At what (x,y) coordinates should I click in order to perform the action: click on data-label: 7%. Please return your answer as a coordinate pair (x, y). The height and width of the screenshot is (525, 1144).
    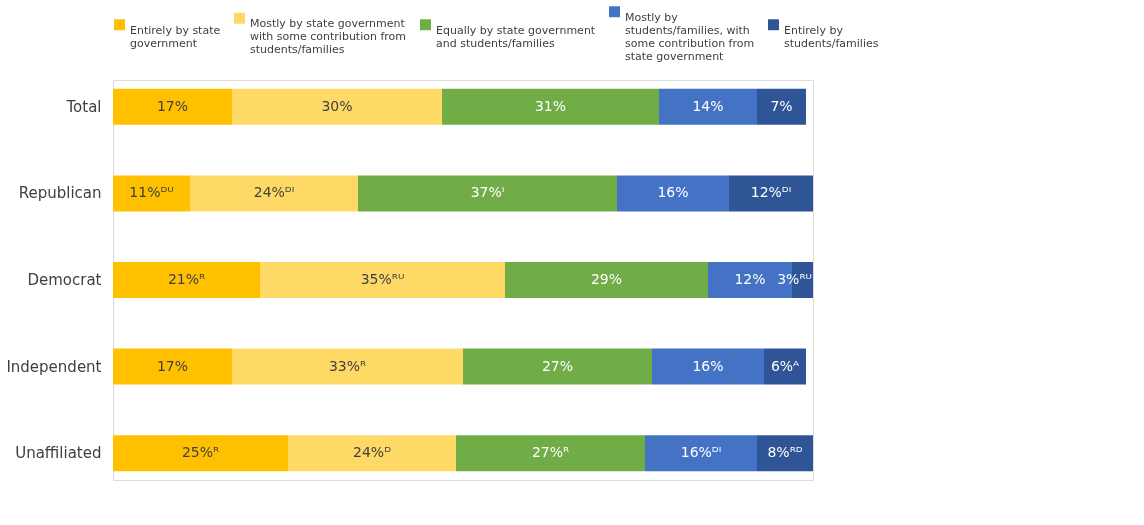
    Looking at the image, I should click on (781, 105).